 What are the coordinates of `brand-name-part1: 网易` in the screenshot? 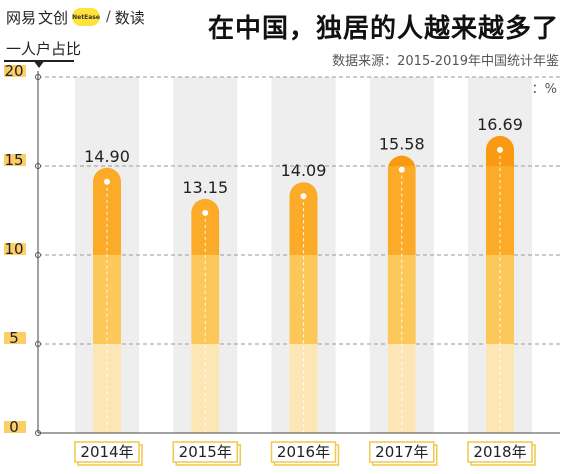 It's located at (21, 17).